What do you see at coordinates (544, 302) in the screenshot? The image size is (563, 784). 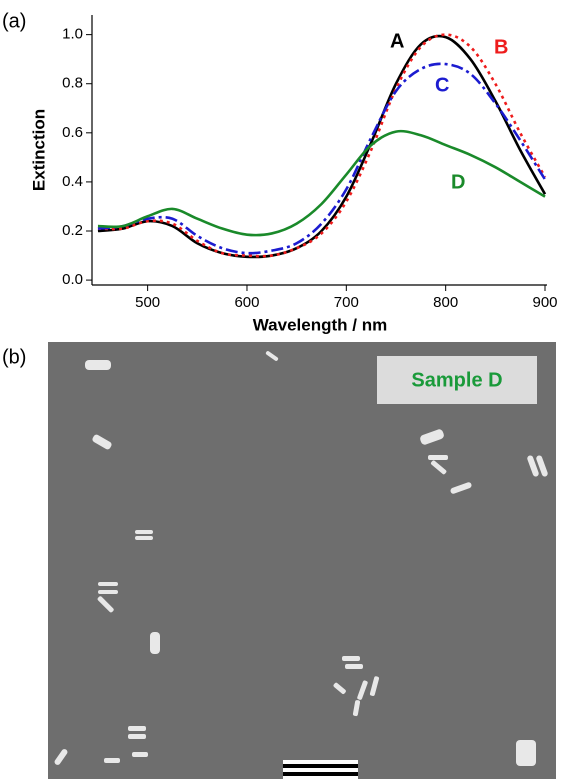 I see `x-tick-label: 900` at bounding box center [544, 302].